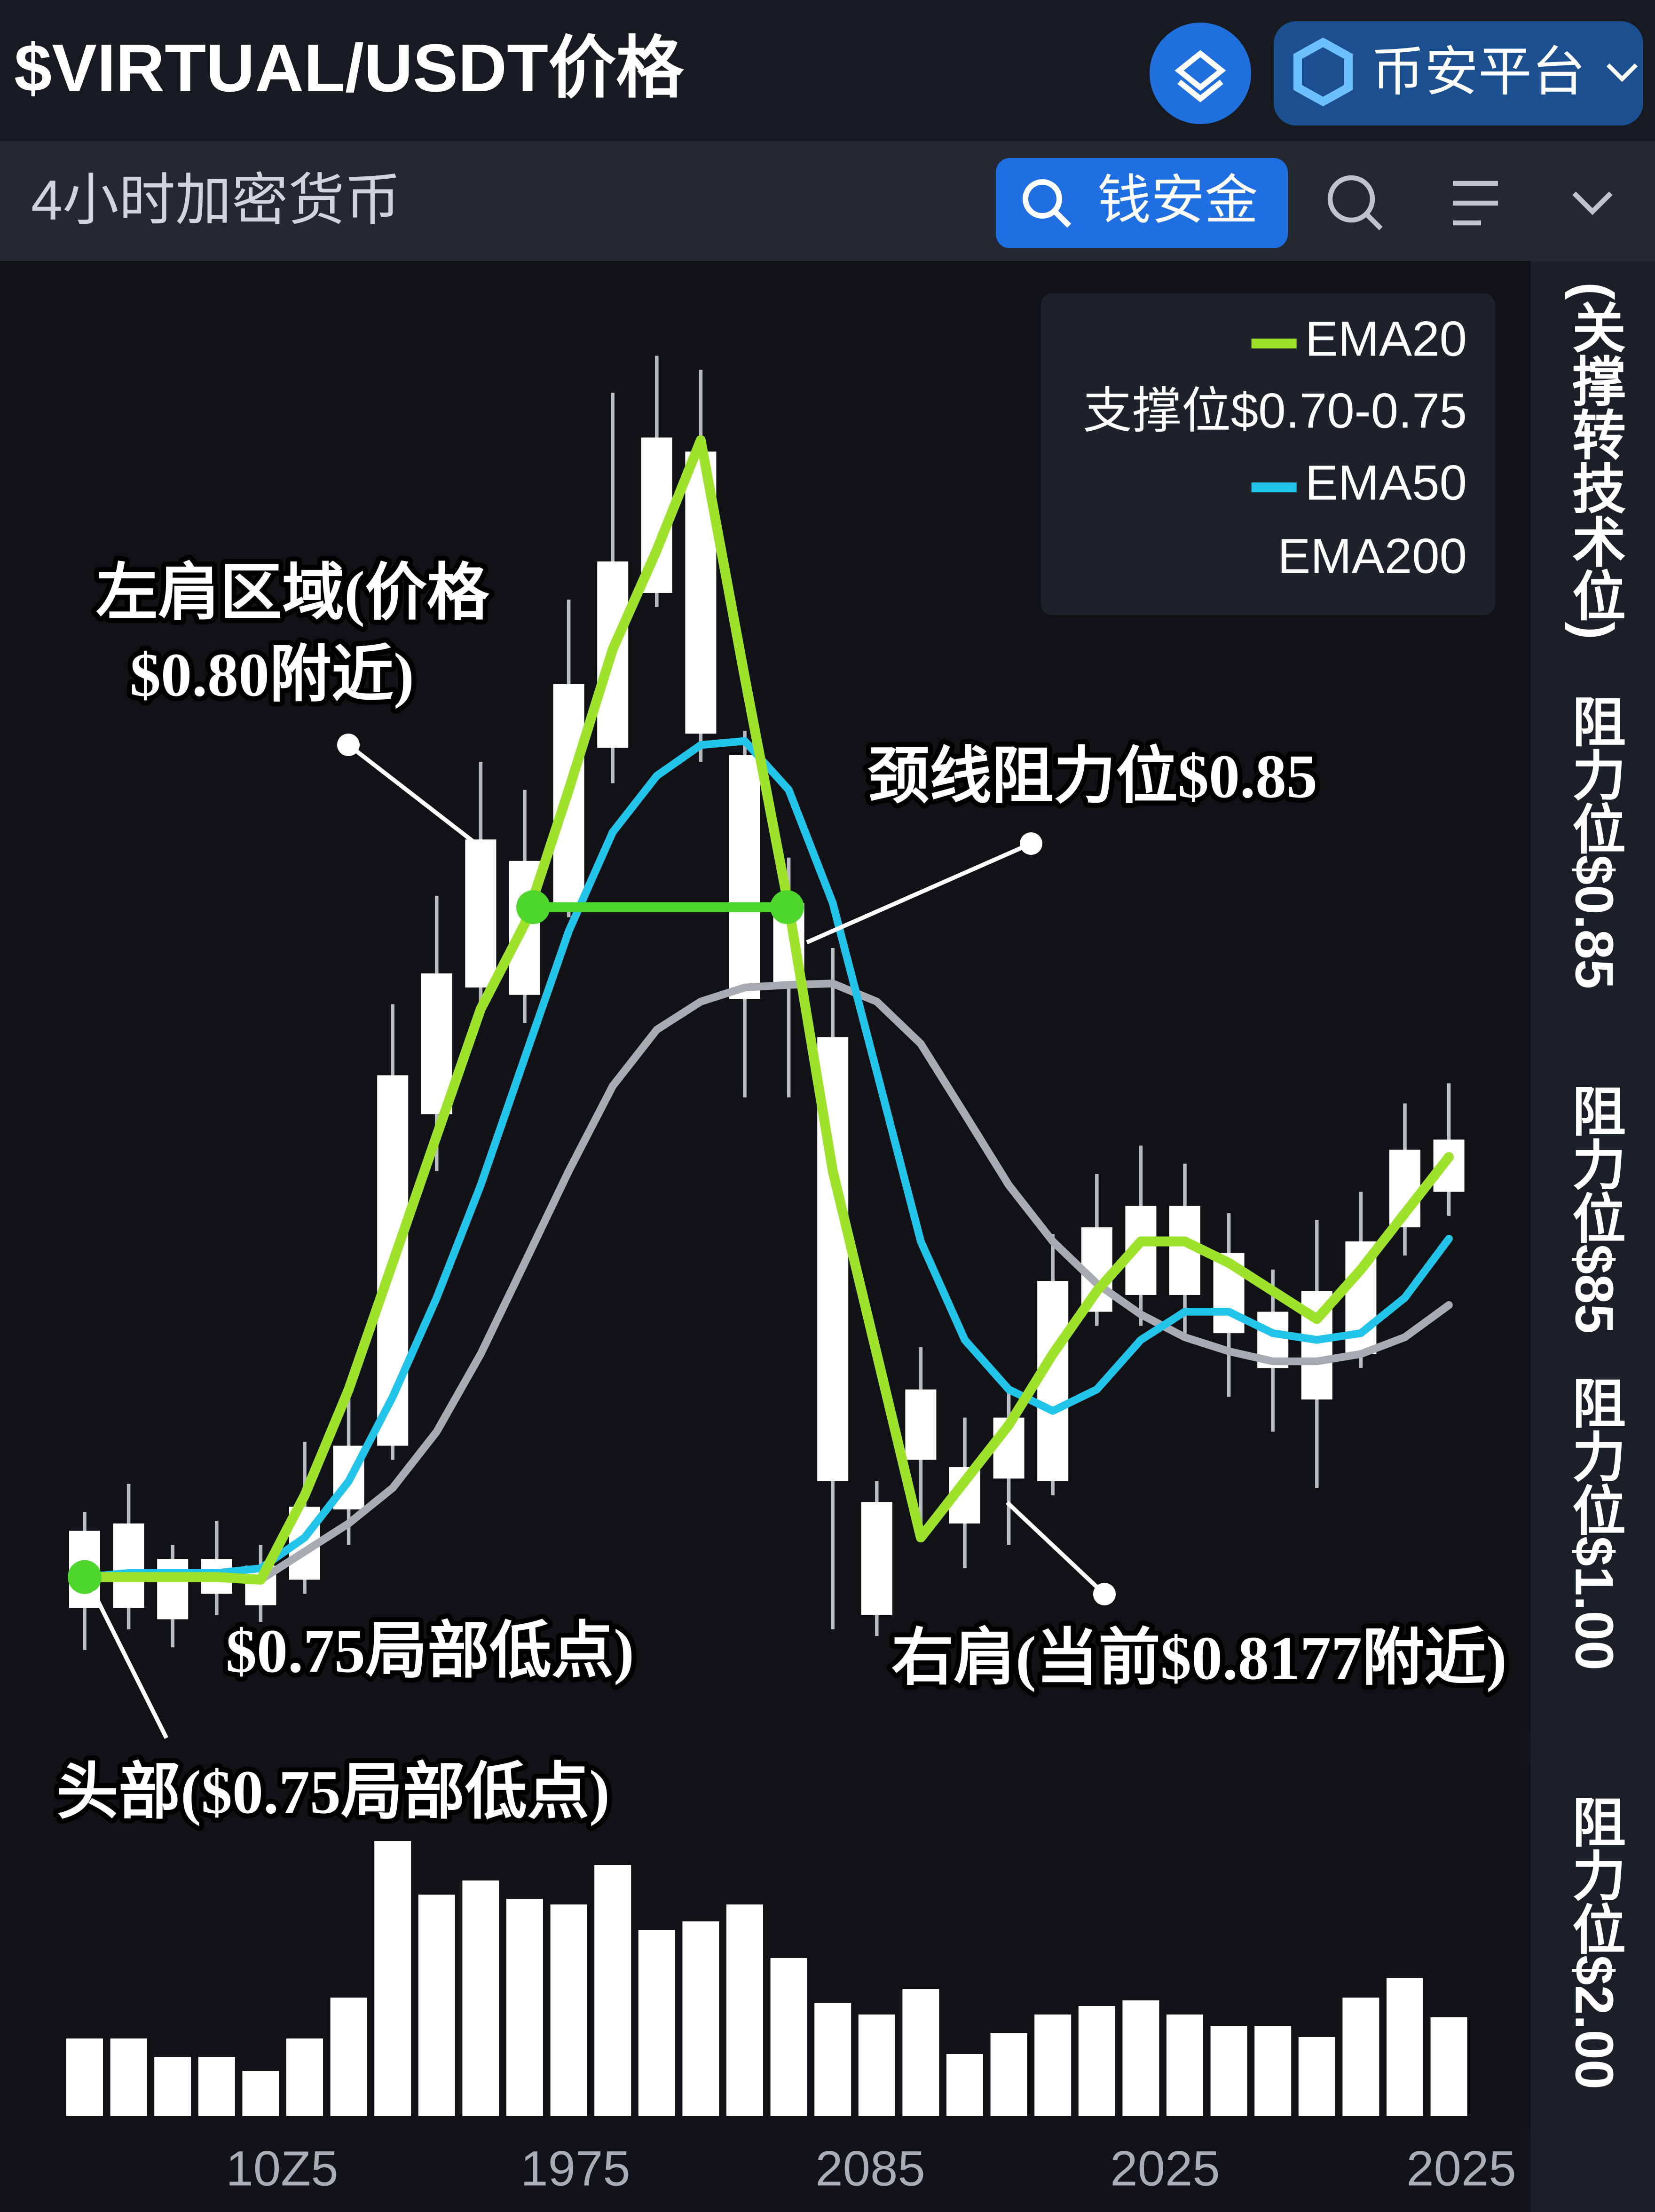 The height and width of the screenshot is (2212, 1655). Describe the element at coordinates (1594, 841) in the screenshot. I see `right-axis-label: 阻力位$0.85` at that location.